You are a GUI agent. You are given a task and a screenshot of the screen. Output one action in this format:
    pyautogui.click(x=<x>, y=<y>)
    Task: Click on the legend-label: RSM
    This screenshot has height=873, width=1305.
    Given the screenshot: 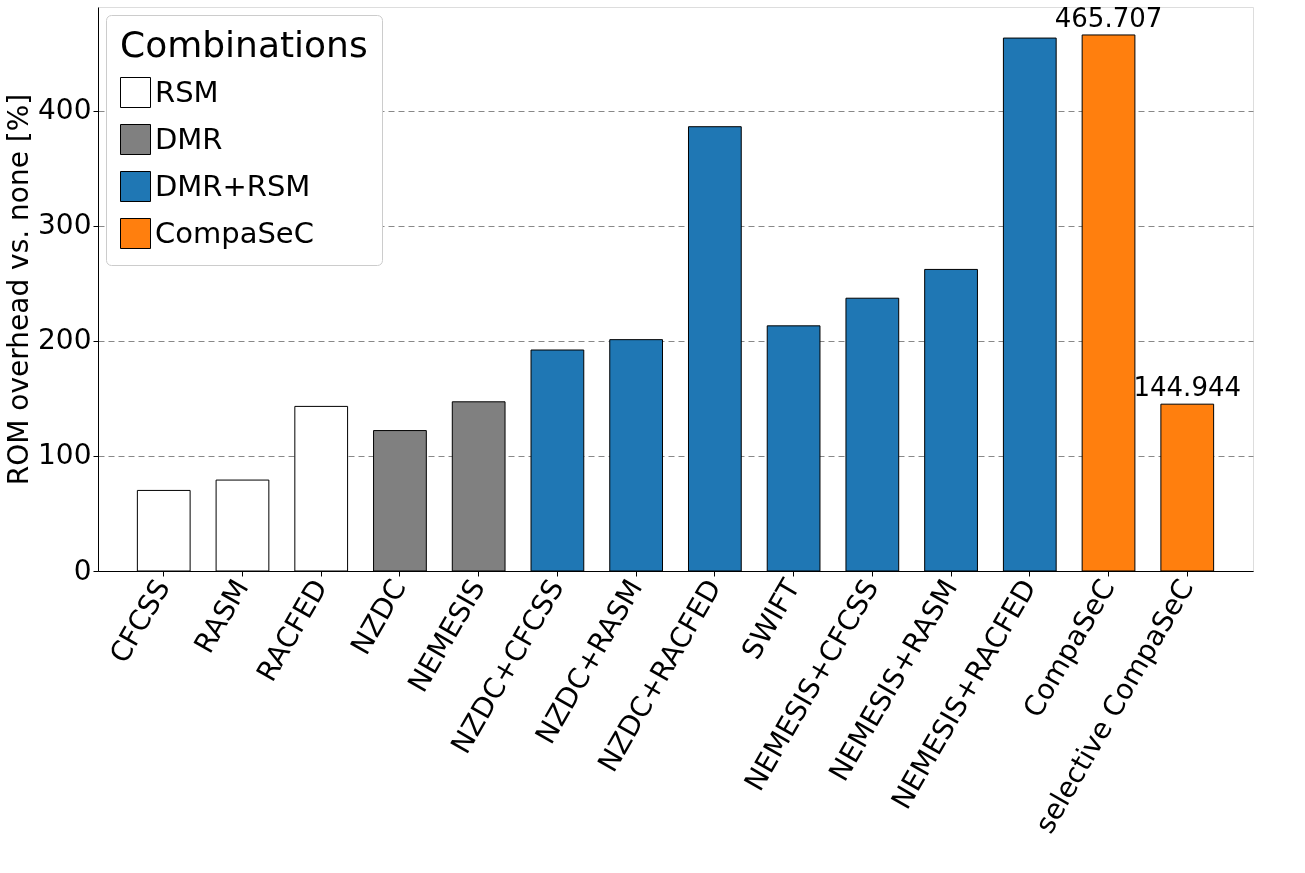 What is the action you would take?
    pyautogui.click(x=187, y=91)
    